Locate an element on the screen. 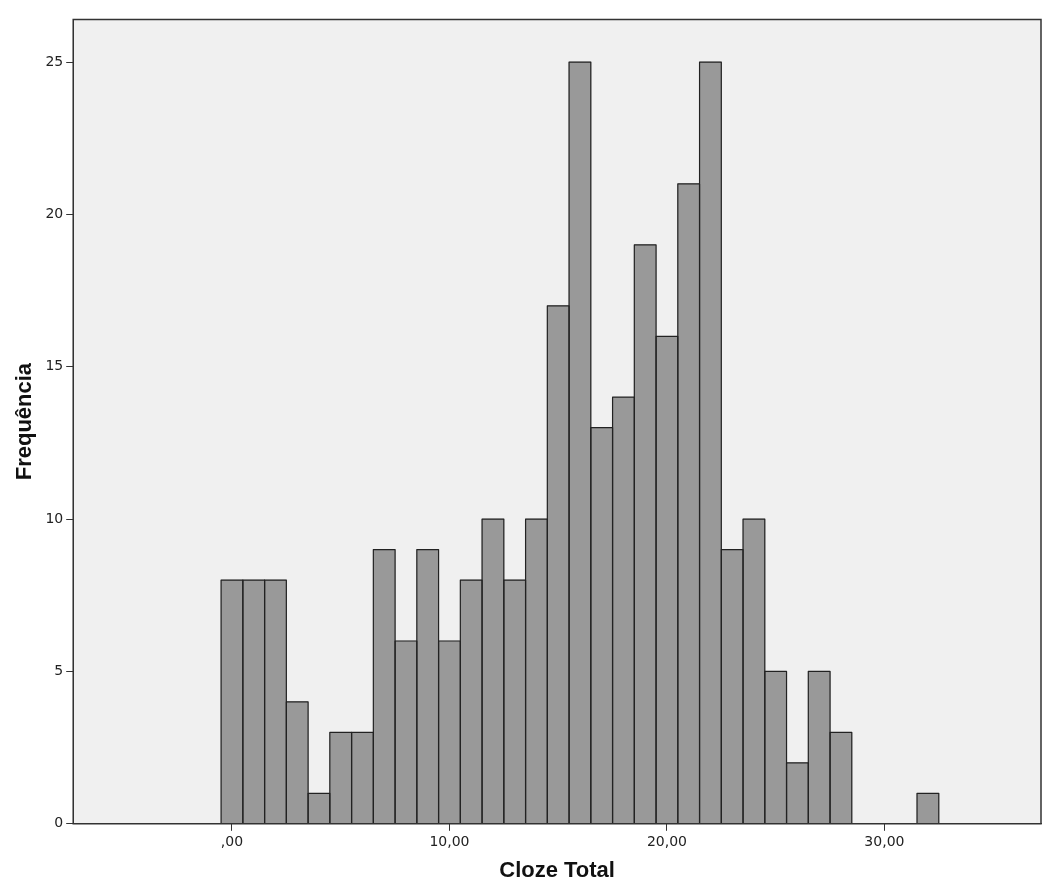  x-tick-label: 20,00 is located at coordinates (666, 840).